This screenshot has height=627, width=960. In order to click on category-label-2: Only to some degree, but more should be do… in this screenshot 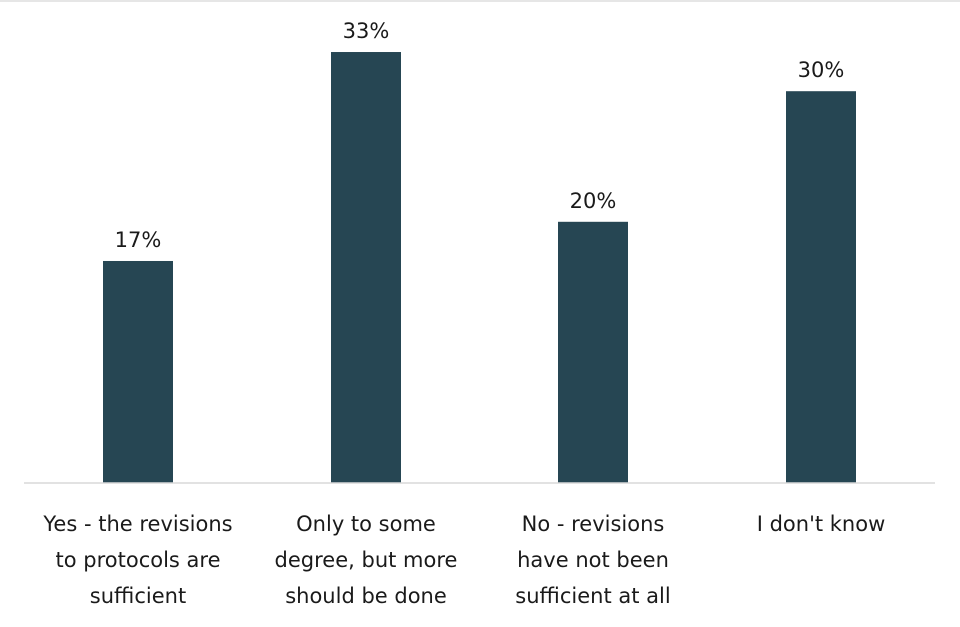, I will do `click(366, 560)`.